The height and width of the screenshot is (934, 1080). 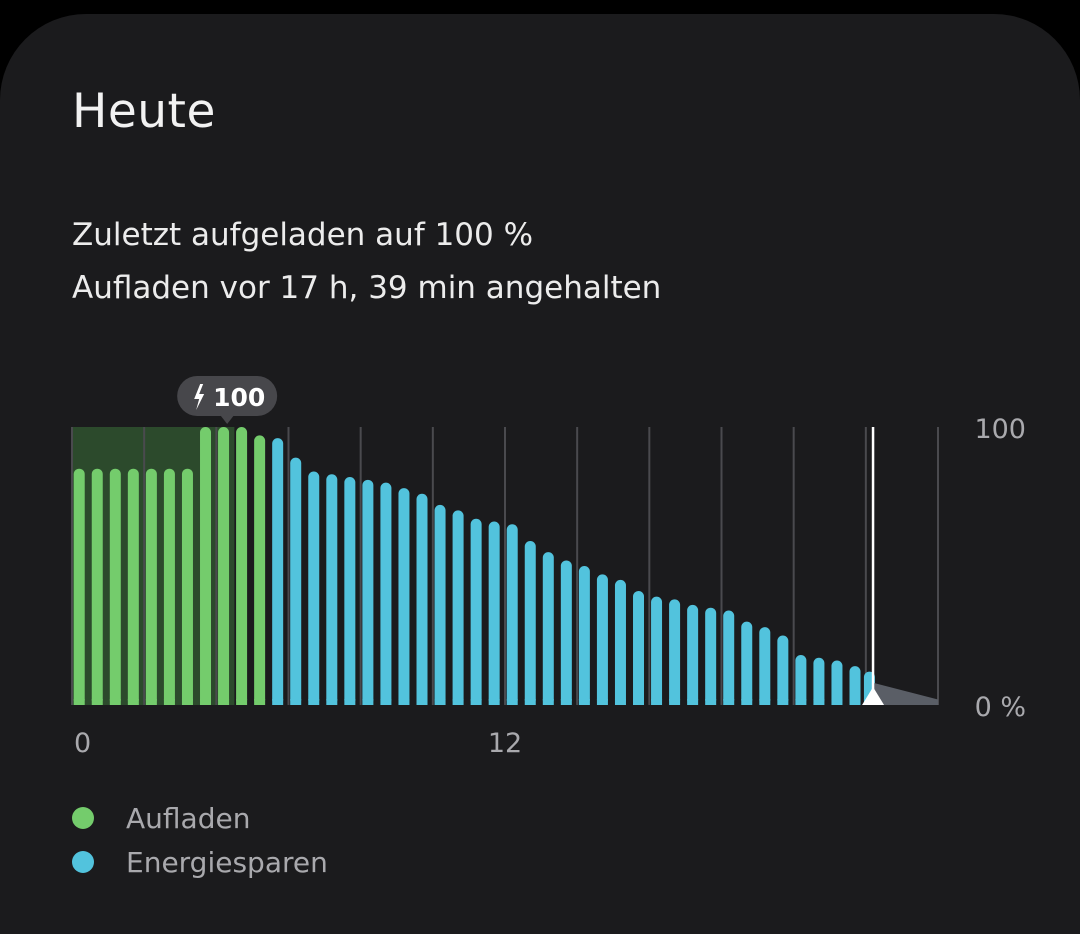 I want to click on legend-item-power-saving: Energiesparen, so click(x=200, y=862).